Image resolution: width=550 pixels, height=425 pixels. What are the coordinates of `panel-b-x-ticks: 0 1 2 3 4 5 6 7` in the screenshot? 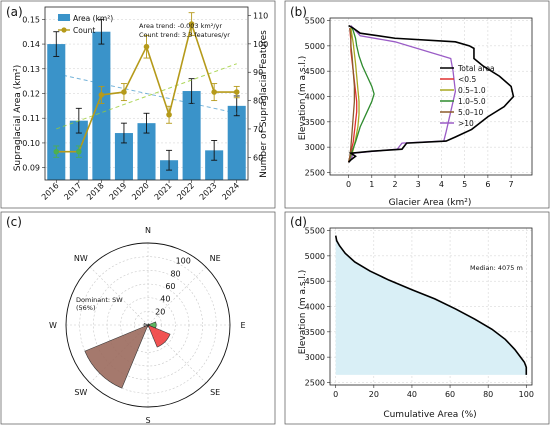 It's located at (430, 182).